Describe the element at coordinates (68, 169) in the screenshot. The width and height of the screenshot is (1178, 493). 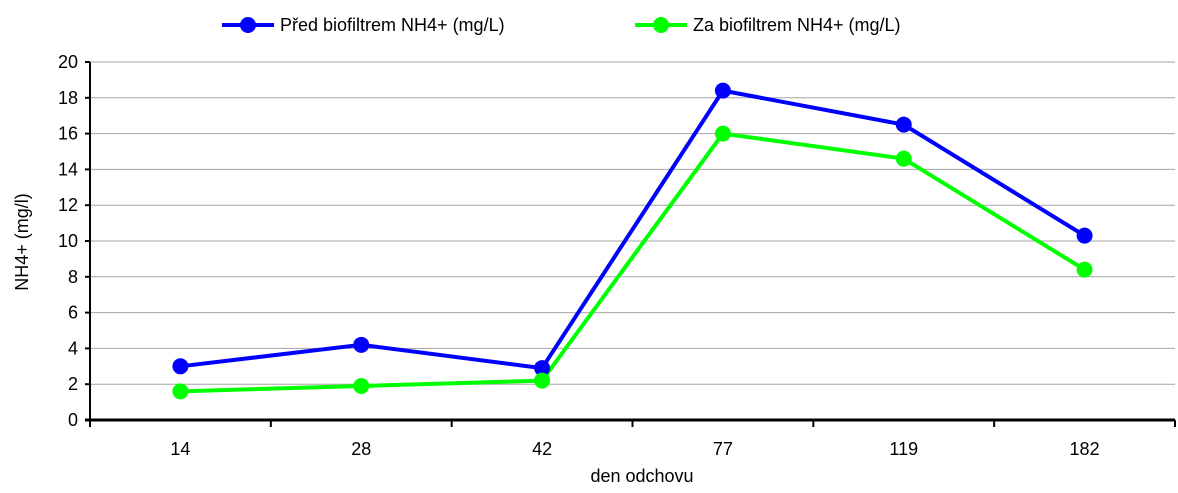
I see `y-tick-label: 14` at that location.